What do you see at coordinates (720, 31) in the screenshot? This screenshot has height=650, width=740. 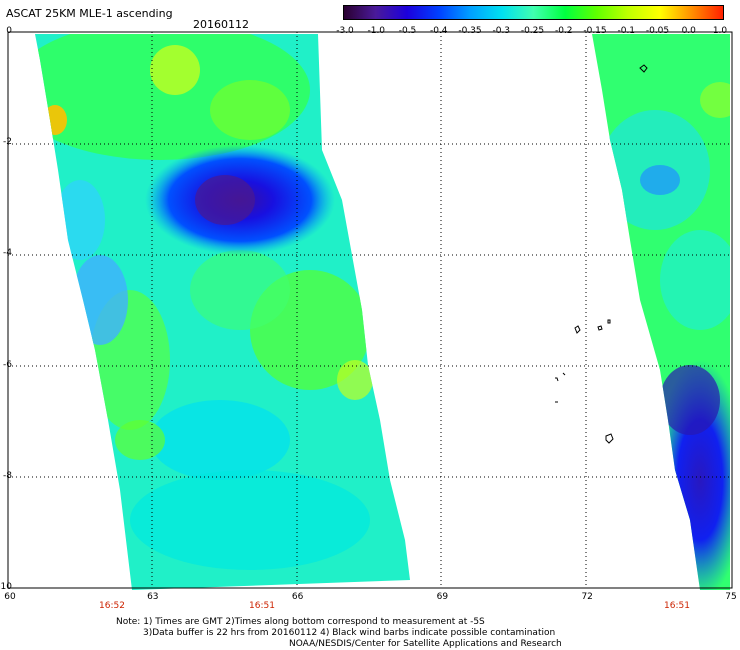 I see `colorbar-label: 1.0` at bounding box center [720, 31].